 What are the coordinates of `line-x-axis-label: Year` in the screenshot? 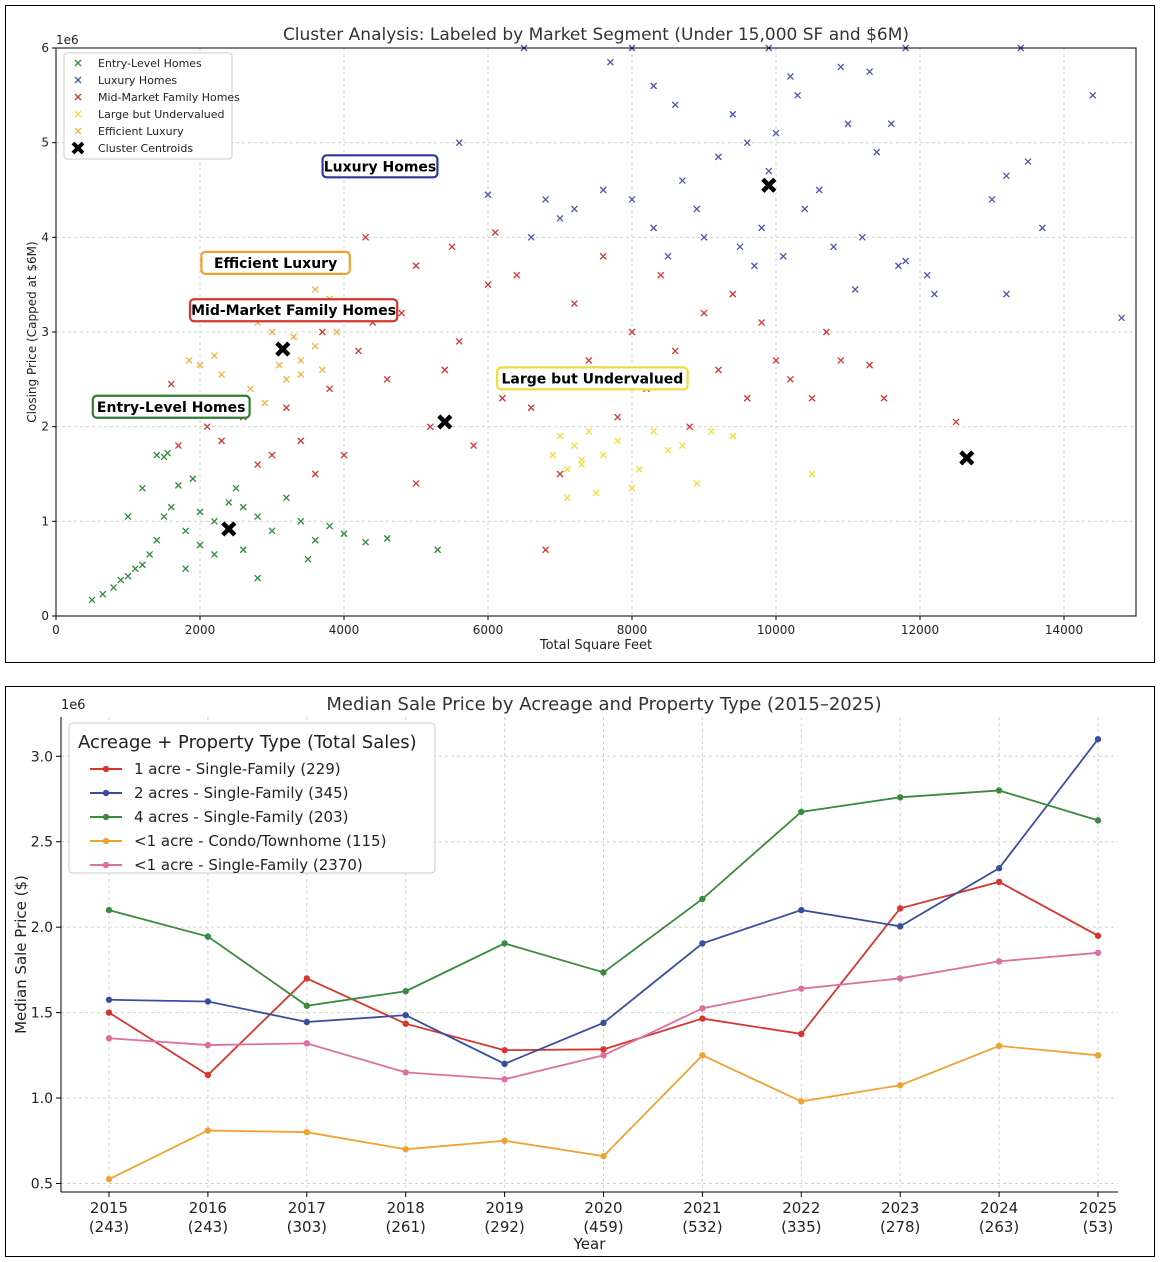 It's located at (590, 1244).